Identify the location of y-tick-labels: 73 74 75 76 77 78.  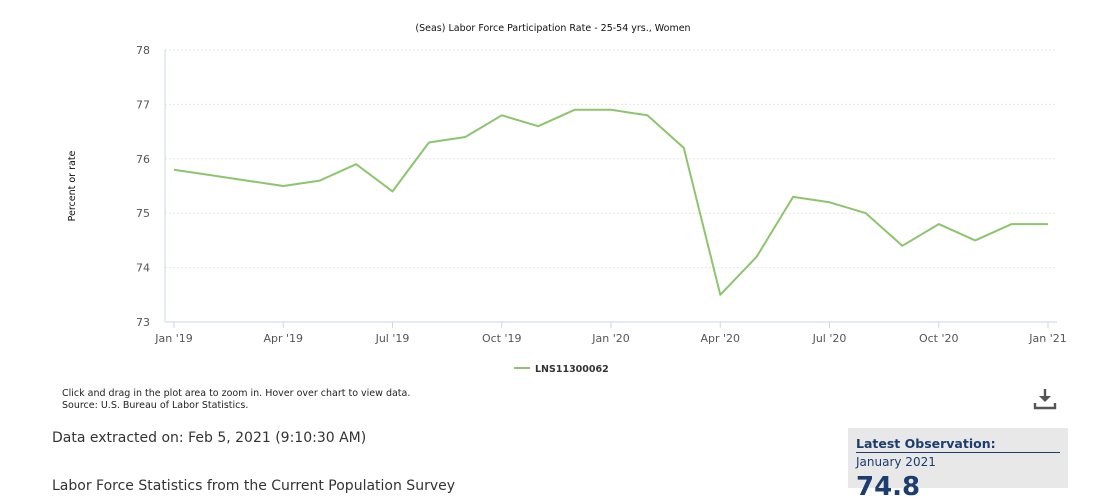
(143, 186).